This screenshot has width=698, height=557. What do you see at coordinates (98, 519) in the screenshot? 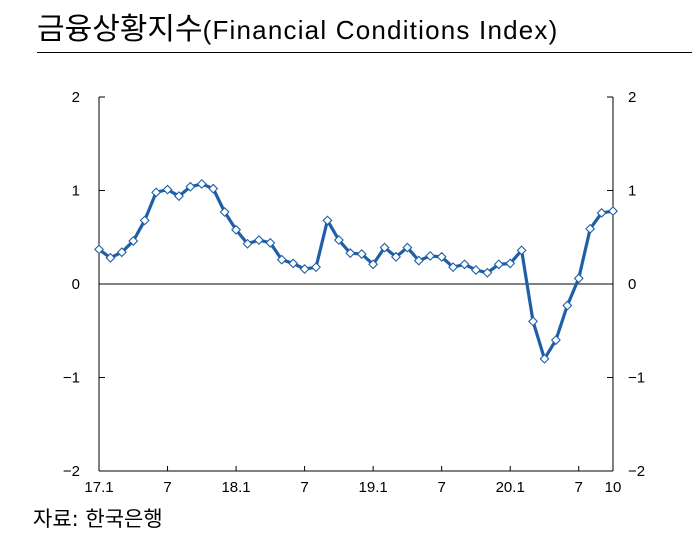
I see `source-note: 자료: 한국은행` at bounding box center [98, 519].